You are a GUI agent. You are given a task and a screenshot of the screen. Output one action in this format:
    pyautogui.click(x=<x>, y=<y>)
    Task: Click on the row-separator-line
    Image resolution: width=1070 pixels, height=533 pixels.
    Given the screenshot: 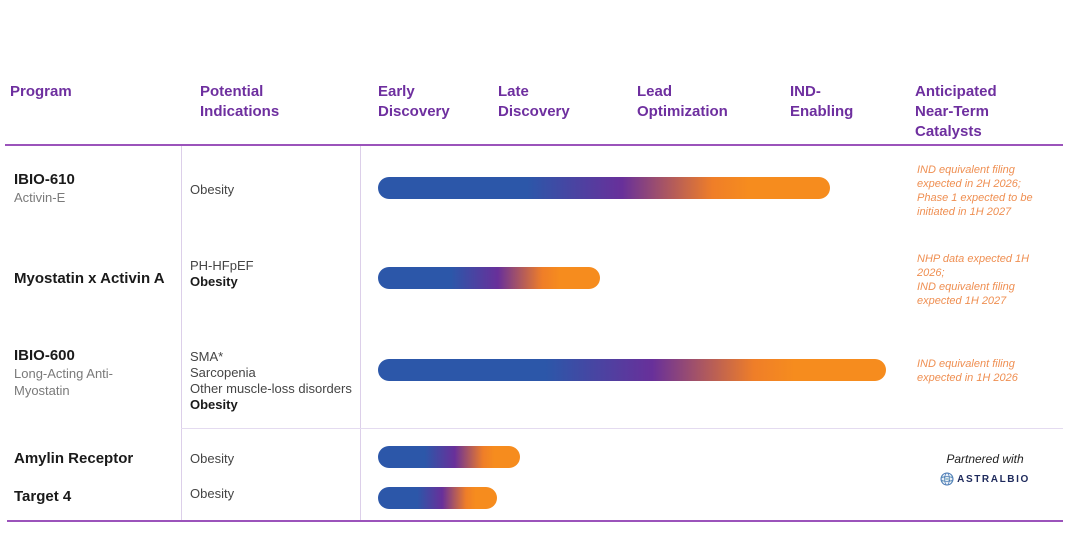 What is the action you would take?
    pyautogui.click(x=622, y=428)
    